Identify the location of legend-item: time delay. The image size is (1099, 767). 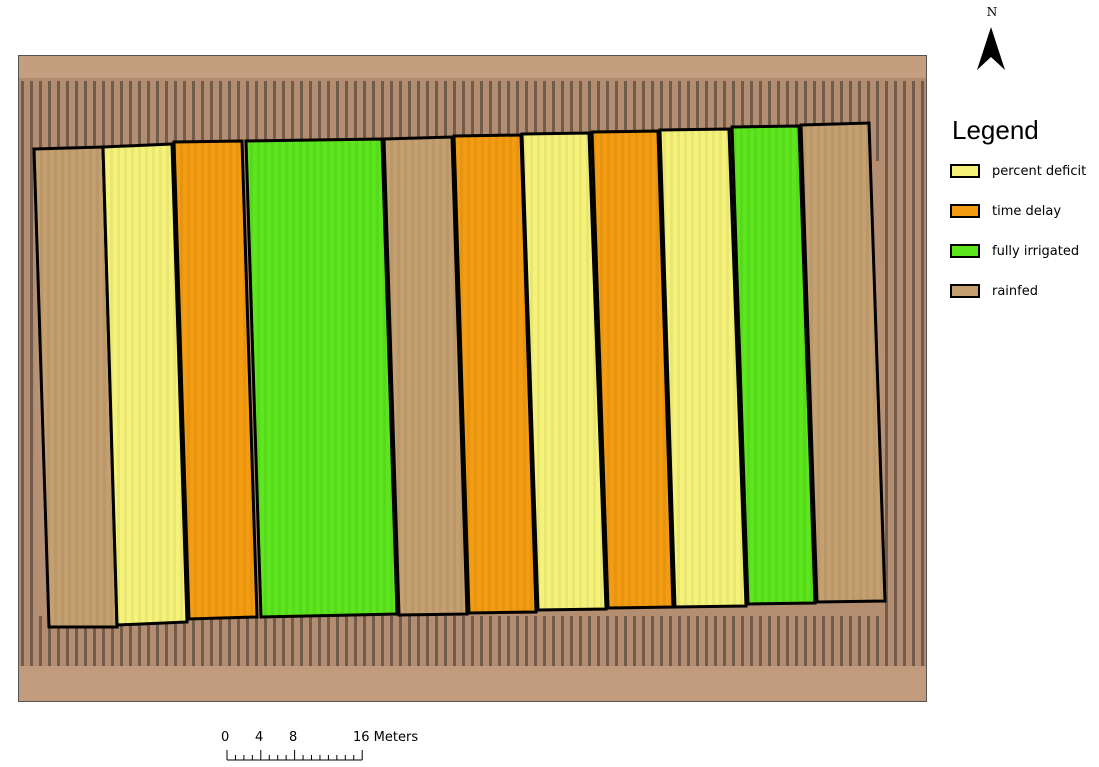
(1022, 211).